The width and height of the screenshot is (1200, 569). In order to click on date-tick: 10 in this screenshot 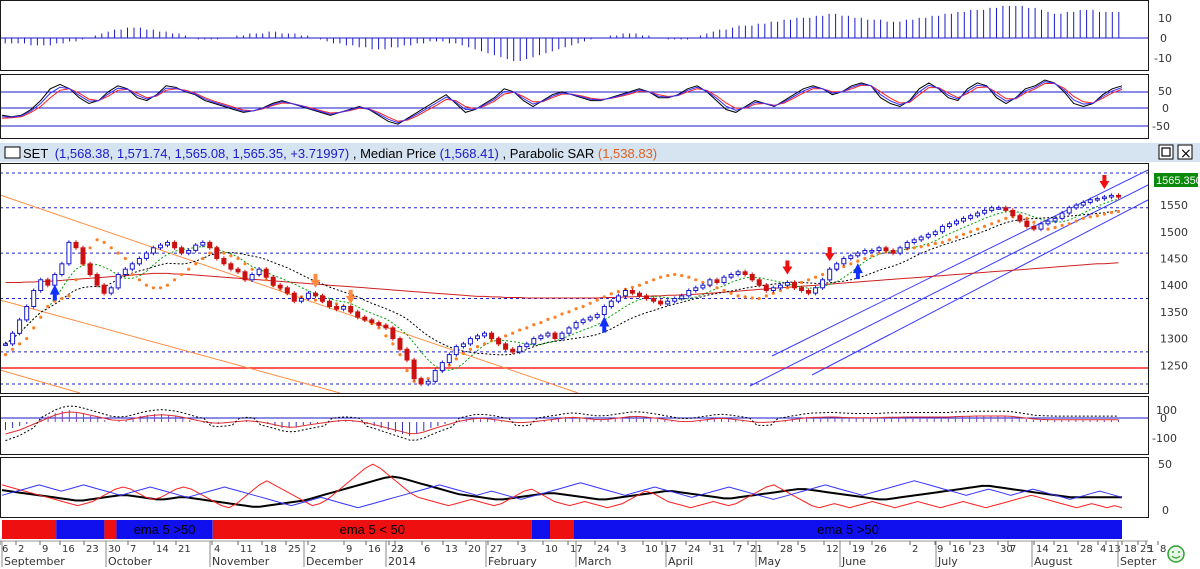, I will do `click(651, 549)`.